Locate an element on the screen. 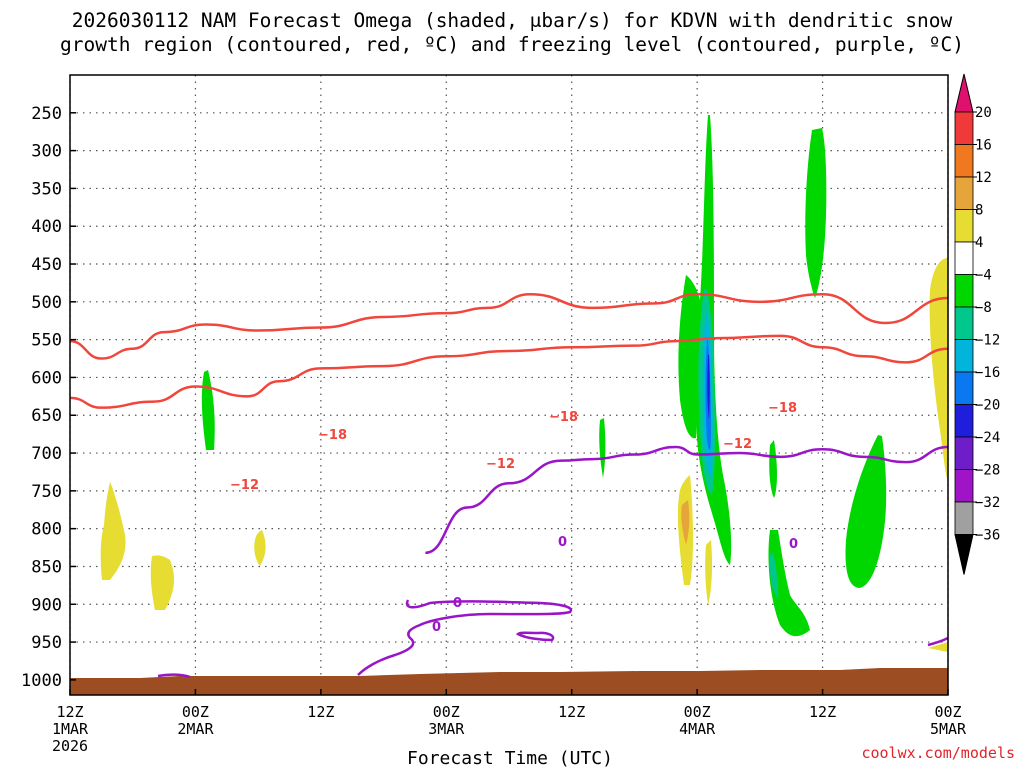 Image resolution: width=1024 pixels, height=768 pixels. y-tick-label: 850 is located at coordinates (46, 567).